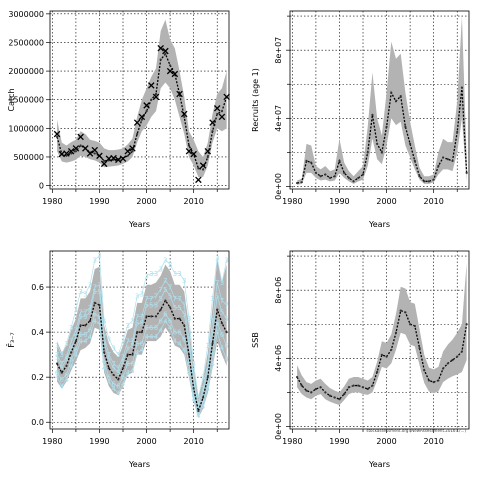 The height and width of the screenshot is (480, 480). What do you see at coordinates (141, 342) in the screenshot?
I see `age-specific-line` at bounding box center [141, 342].